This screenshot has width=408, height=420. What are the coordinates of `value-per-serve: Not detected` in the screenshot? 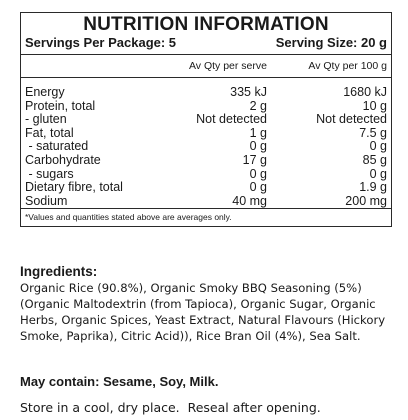 It's located at (231, 119).